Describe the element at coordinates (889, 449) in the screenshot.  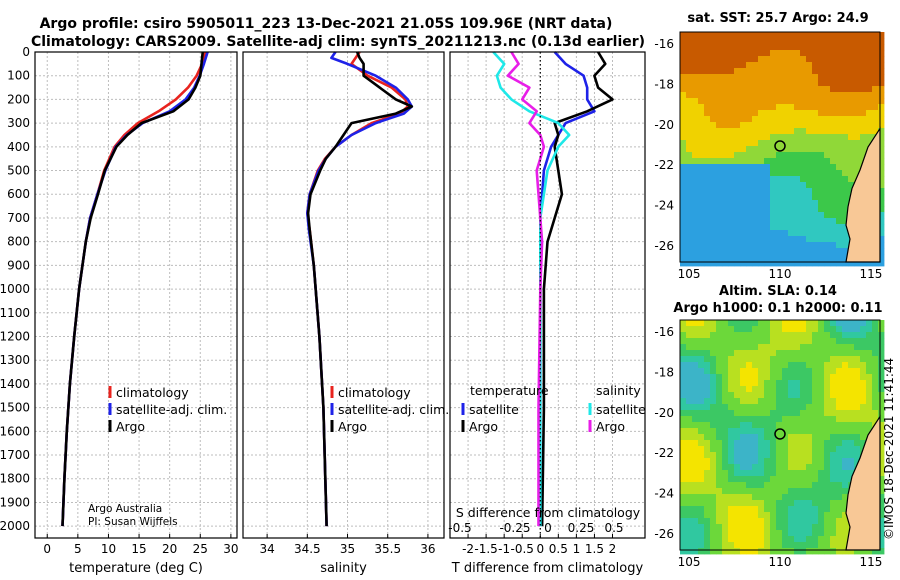
I see `imos-watermark: ©IMOS 18-Dec-2021 11:41:44` at that location.